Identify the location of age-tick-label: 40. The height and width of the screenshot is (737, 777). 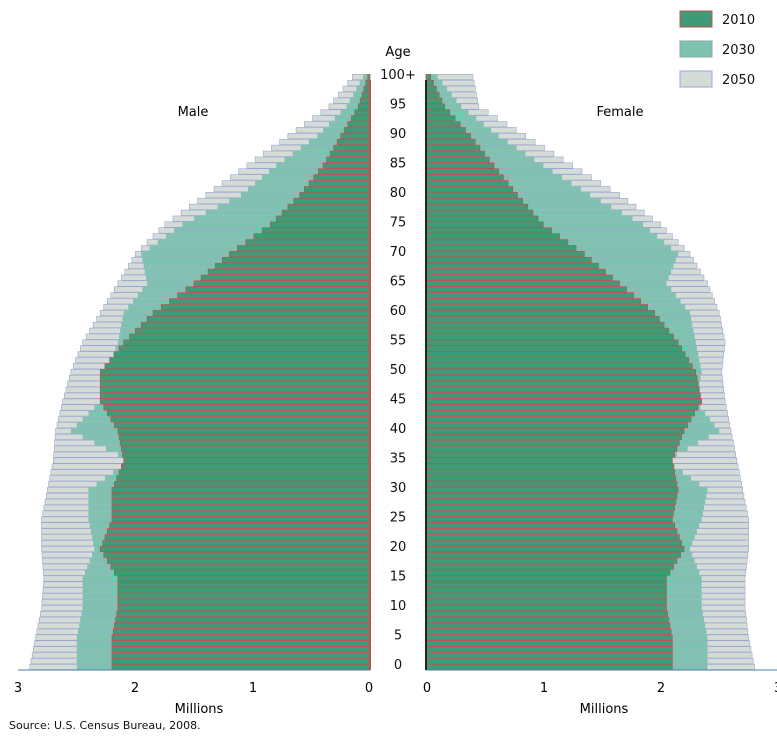
(398, 429).